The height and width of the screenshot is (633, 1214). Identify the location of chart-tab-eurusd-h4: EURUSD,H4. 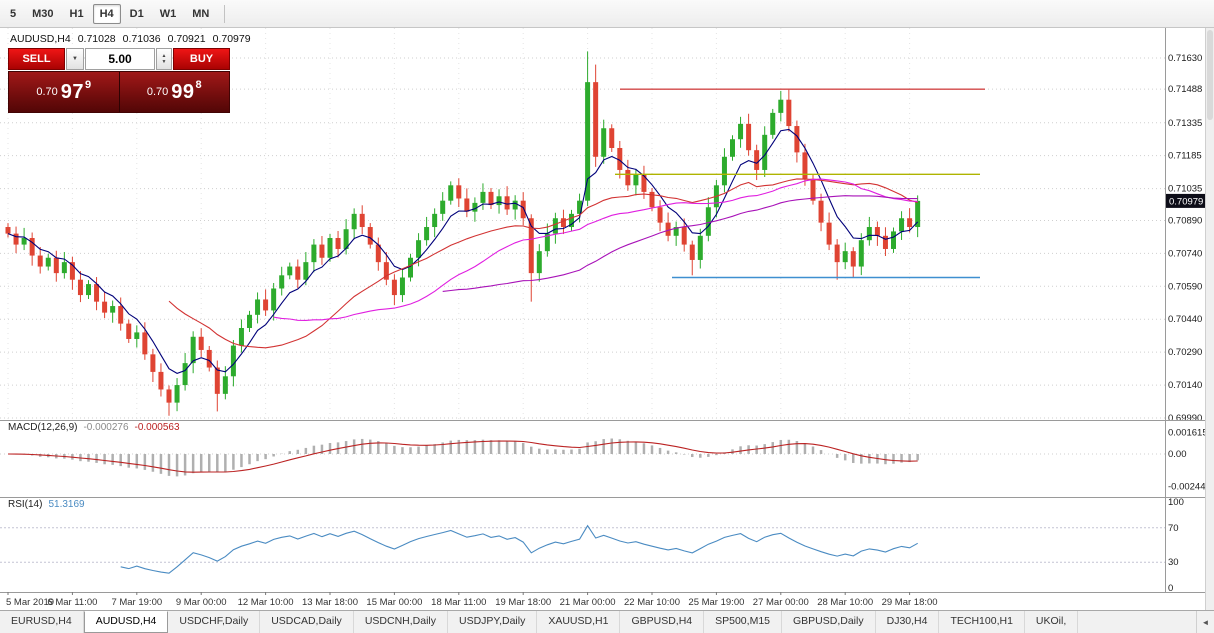
(42, 622).